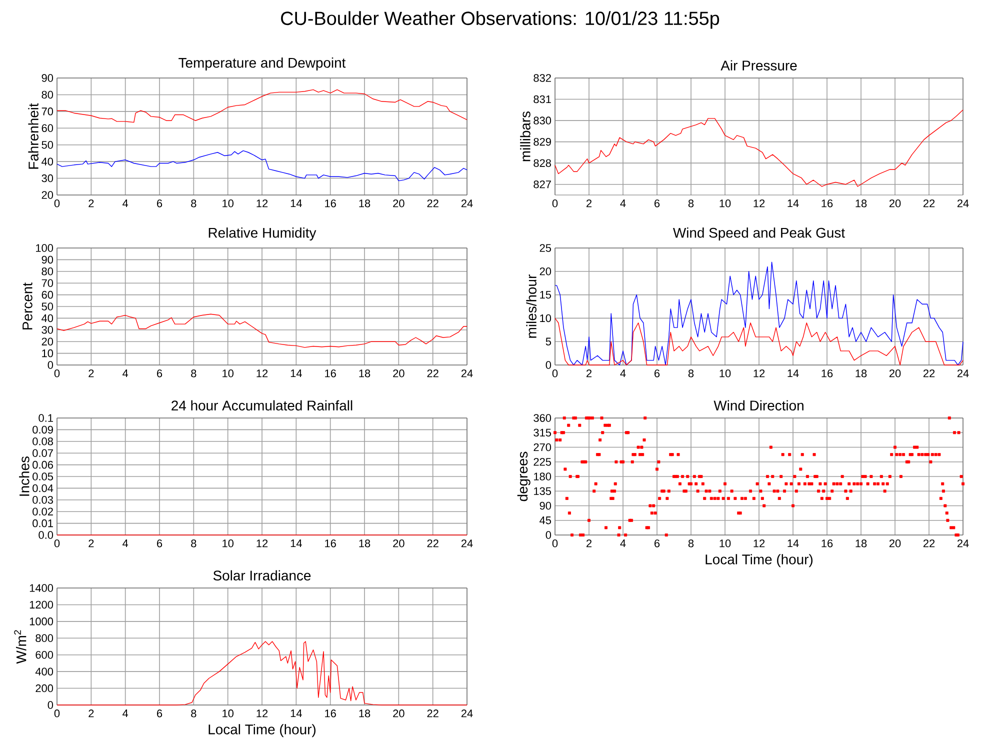 The width and height of the screenshot is (1000, 745). What do you see at coordinates (543, 491) in the screenshot?
I see `y-tick-label: 135` at bounding box center [543, 491].